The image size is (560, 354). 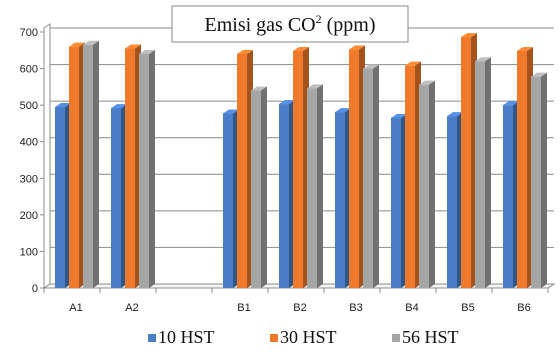 I want to click on x-tick-label: B1, so click(x=243, y=308).